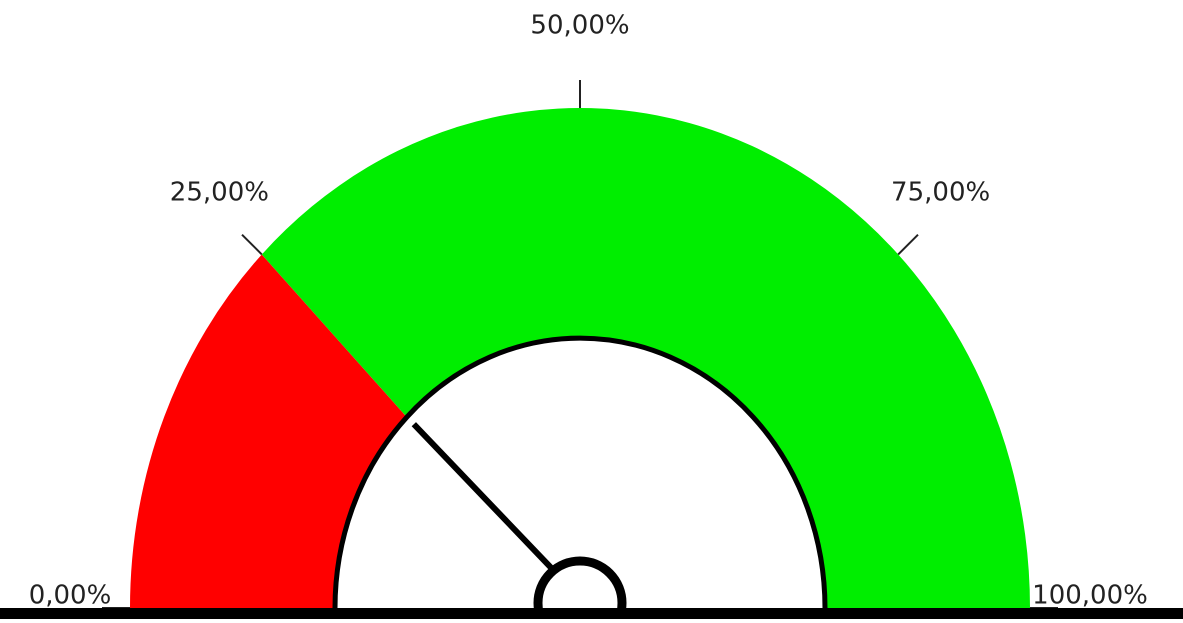 The image size is (1183, 623). Describe the element at coordinates (219, 192) in the screenshot. I see `tick-label: 25,00%` at that location.